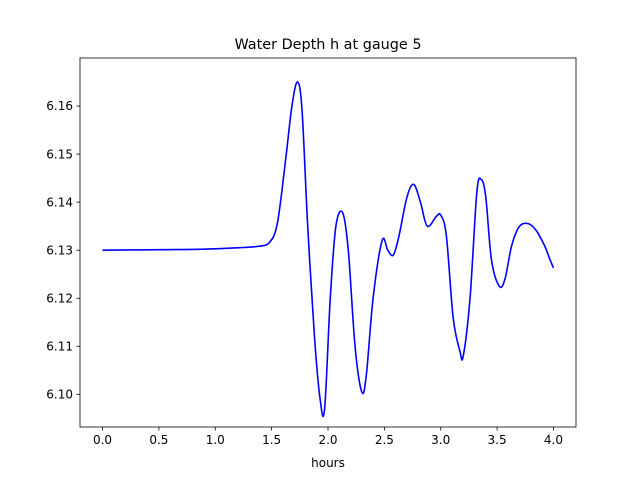  What do you see at coordinates (102, 440) in the screenshot?
I see `x-tick-label: 0.0` at bounding box center [102, 440].